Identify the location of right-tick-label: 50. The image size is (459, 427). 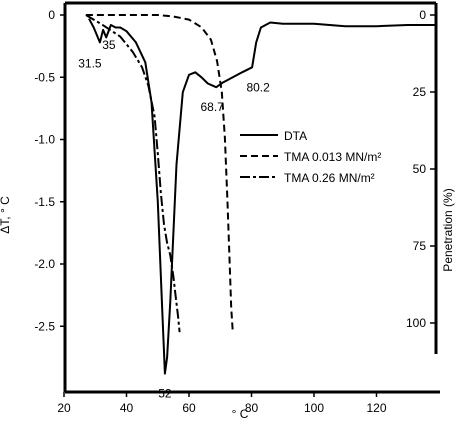
(420, 169).